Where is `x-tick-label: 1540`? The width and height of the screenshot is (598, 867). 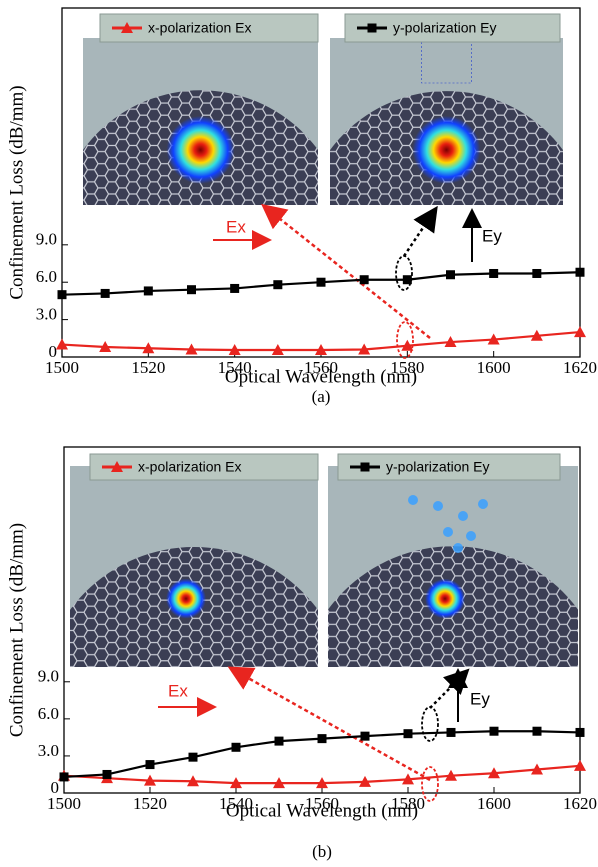
x-tick-label: 1540 is located at coordinates (235, 367).